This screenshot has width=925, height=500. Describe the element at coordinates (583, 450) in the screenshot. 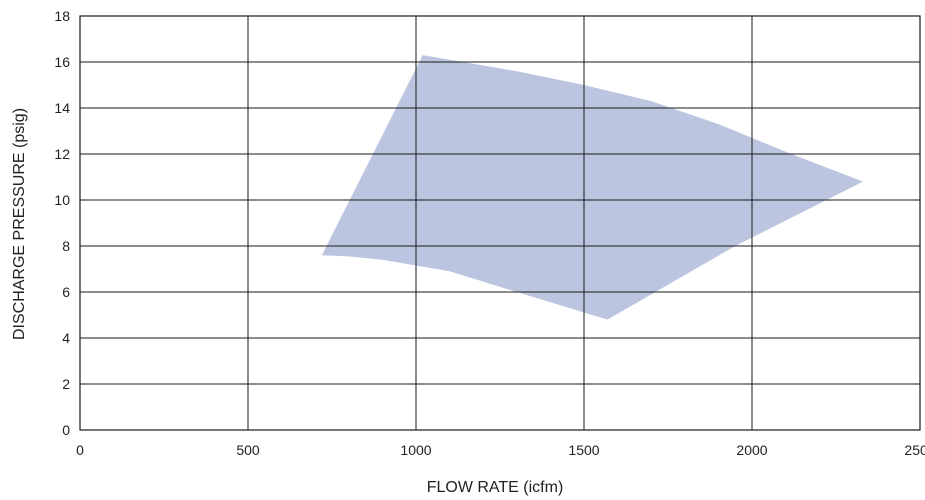

I see `x-tick-label: 1500` at that location.